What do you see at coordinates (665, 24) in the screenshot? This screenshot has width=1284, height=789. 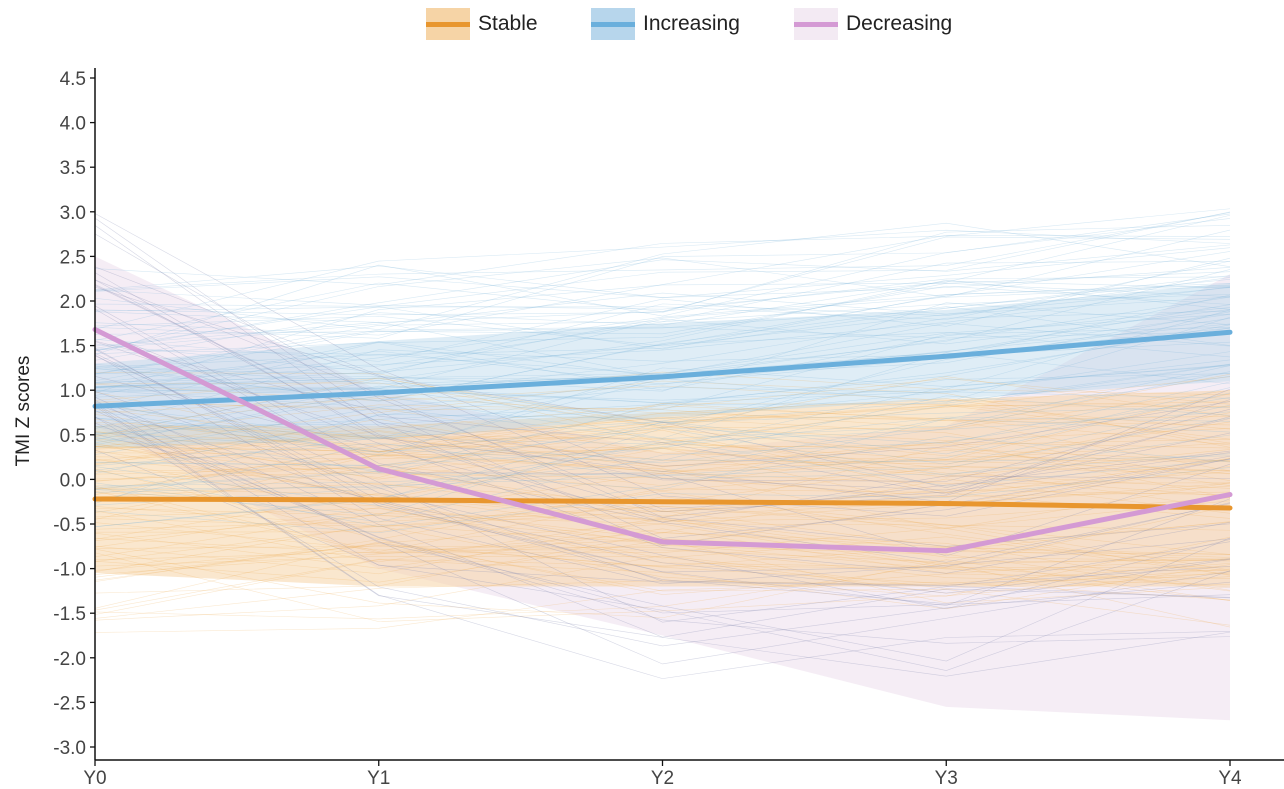 I see `legend-item-increasing: Increasing` at bounding box center [665, 24].